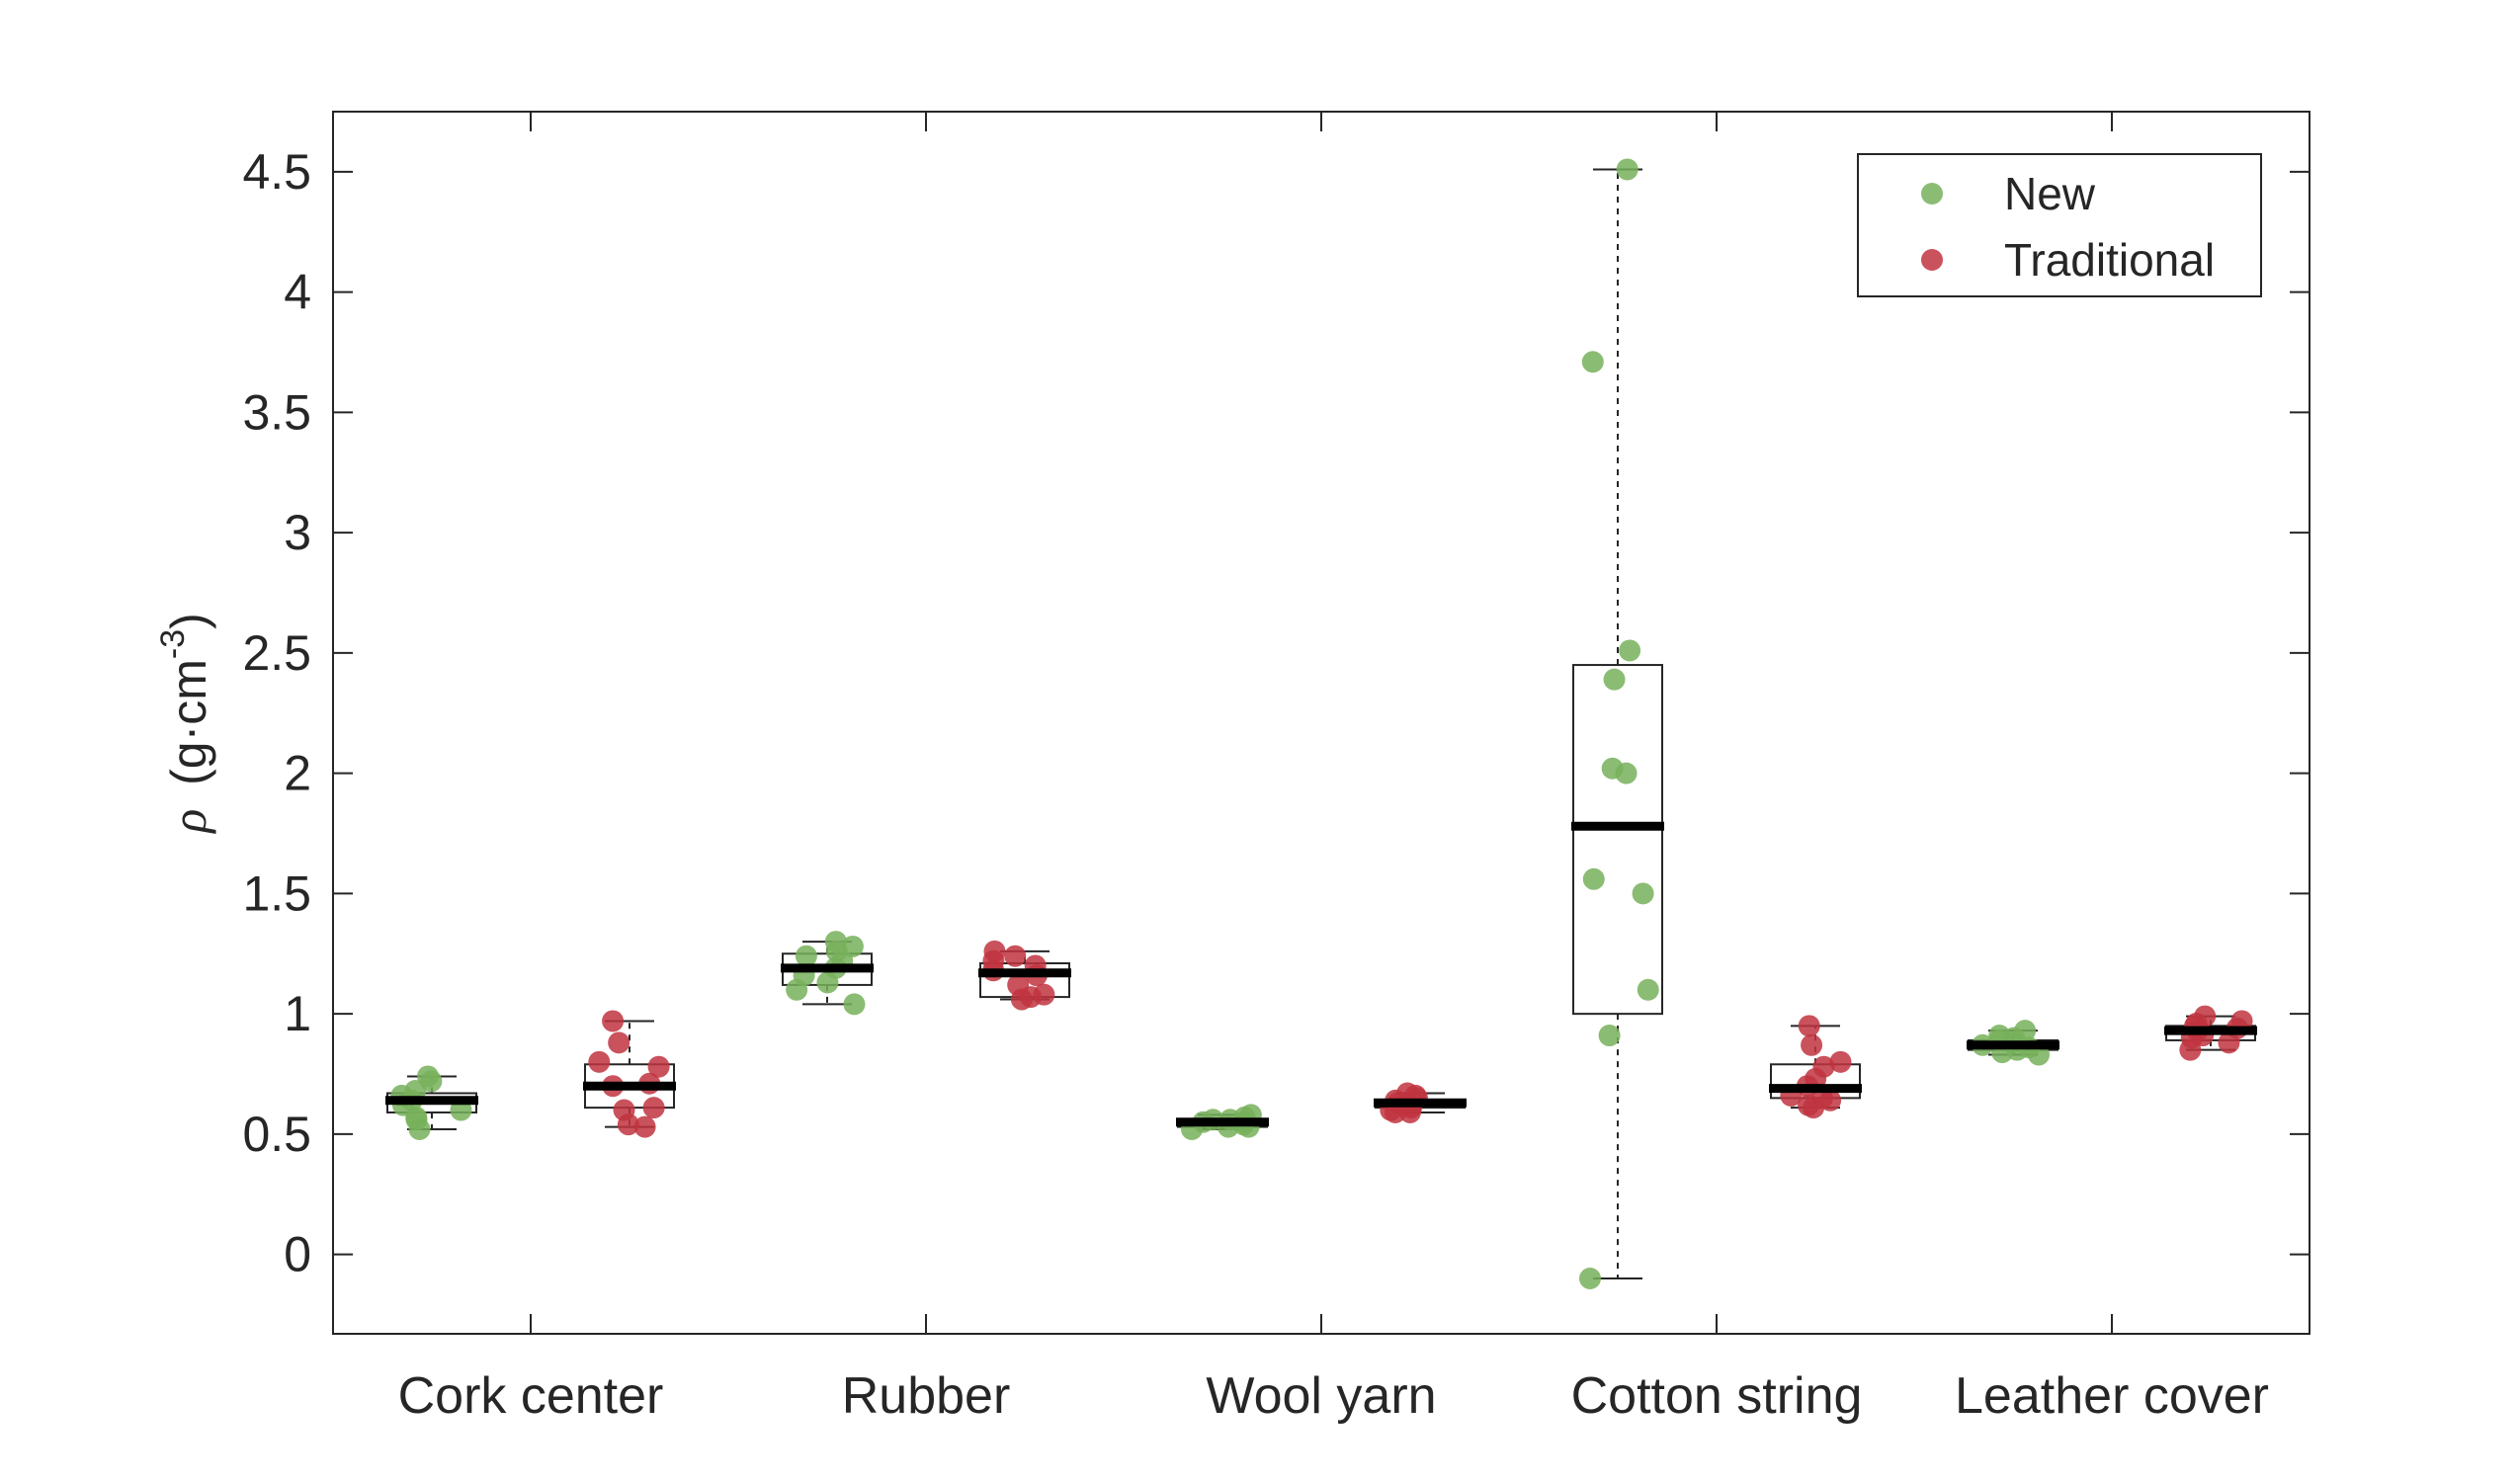 This screenshot has width=2520, height=1482. Describe the element at coordinates (276, 653) in the screenshot. I see `y-tick-label: 2.5` at that location.